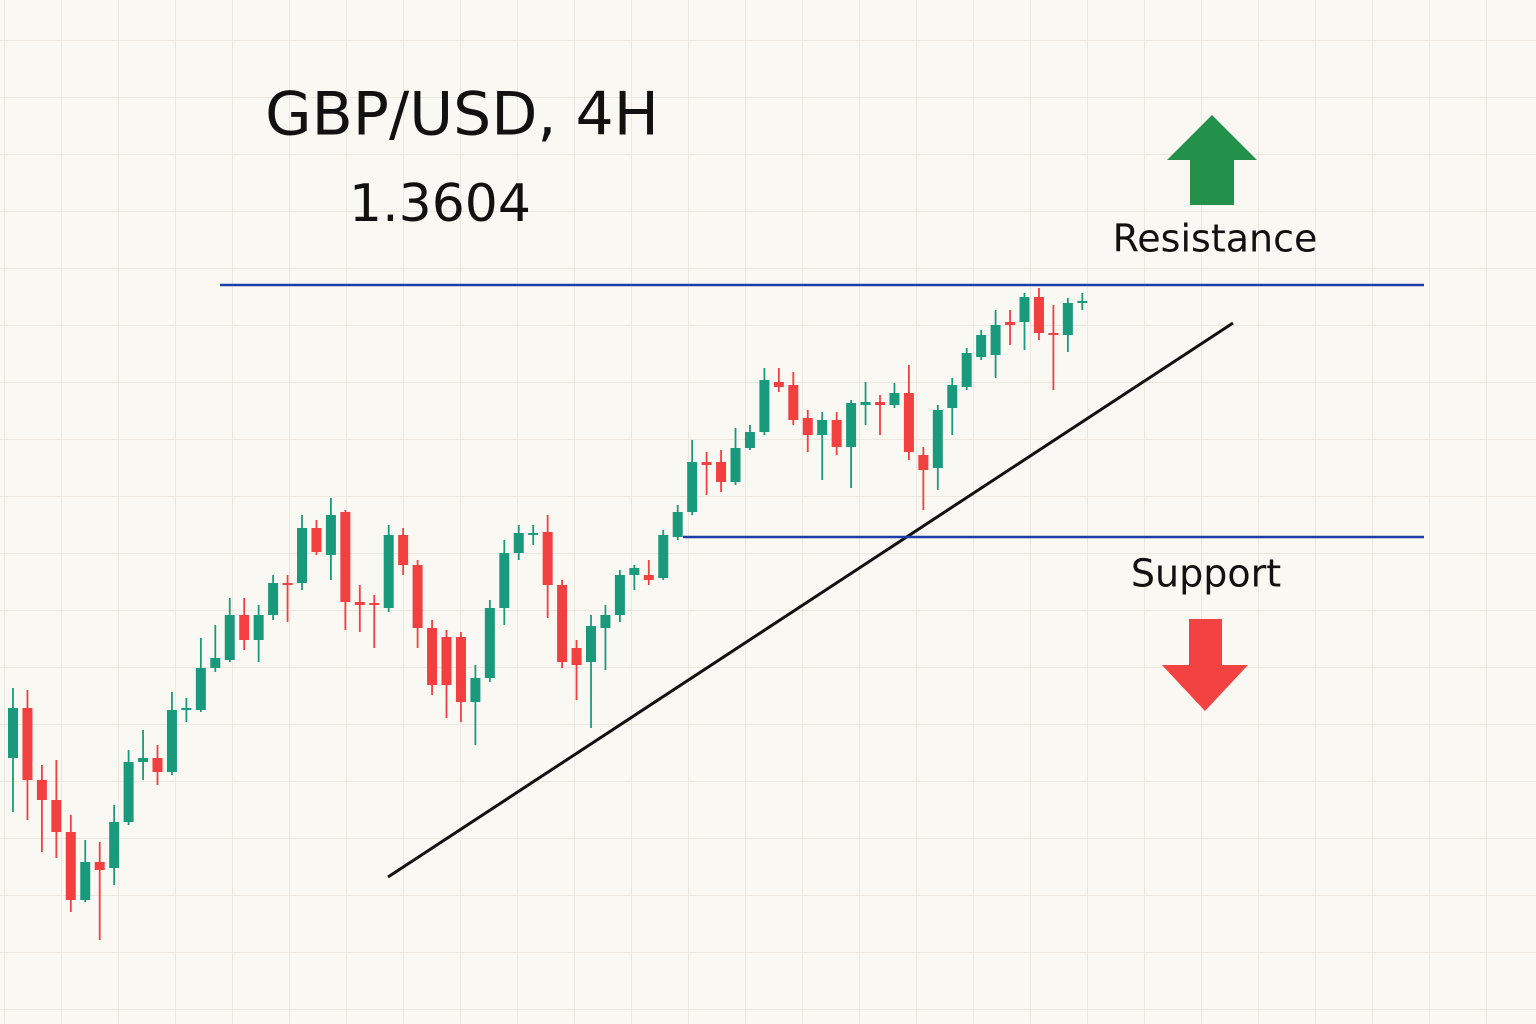 This screenshot has width=1536, height=1024. Describe the element at coordinates (1205, 665) in the screenshot. I see `down-arrow` at that location.